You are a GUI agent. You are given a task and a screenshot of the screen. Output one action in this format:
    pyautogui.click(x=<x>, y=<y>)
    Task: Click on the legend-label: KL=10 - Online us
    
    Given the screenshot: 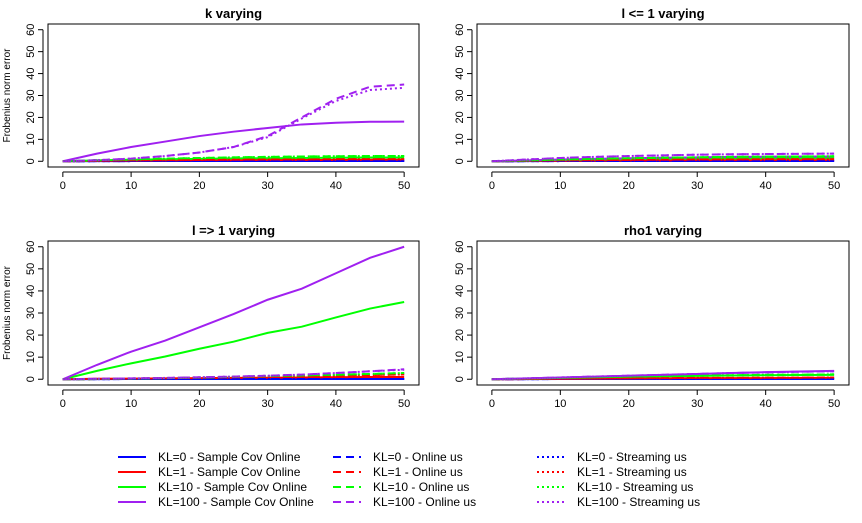 What is the action you would take?
    pyautogui.click(x=421, y=487)
    